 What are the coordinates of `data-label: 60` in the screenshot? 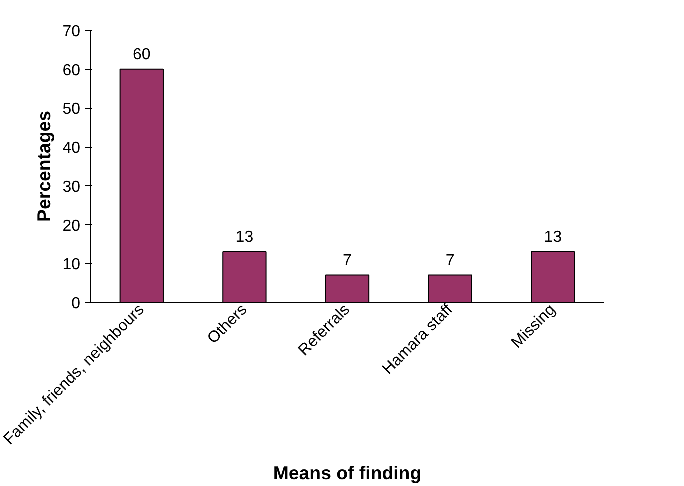 It's located at (142, 55).